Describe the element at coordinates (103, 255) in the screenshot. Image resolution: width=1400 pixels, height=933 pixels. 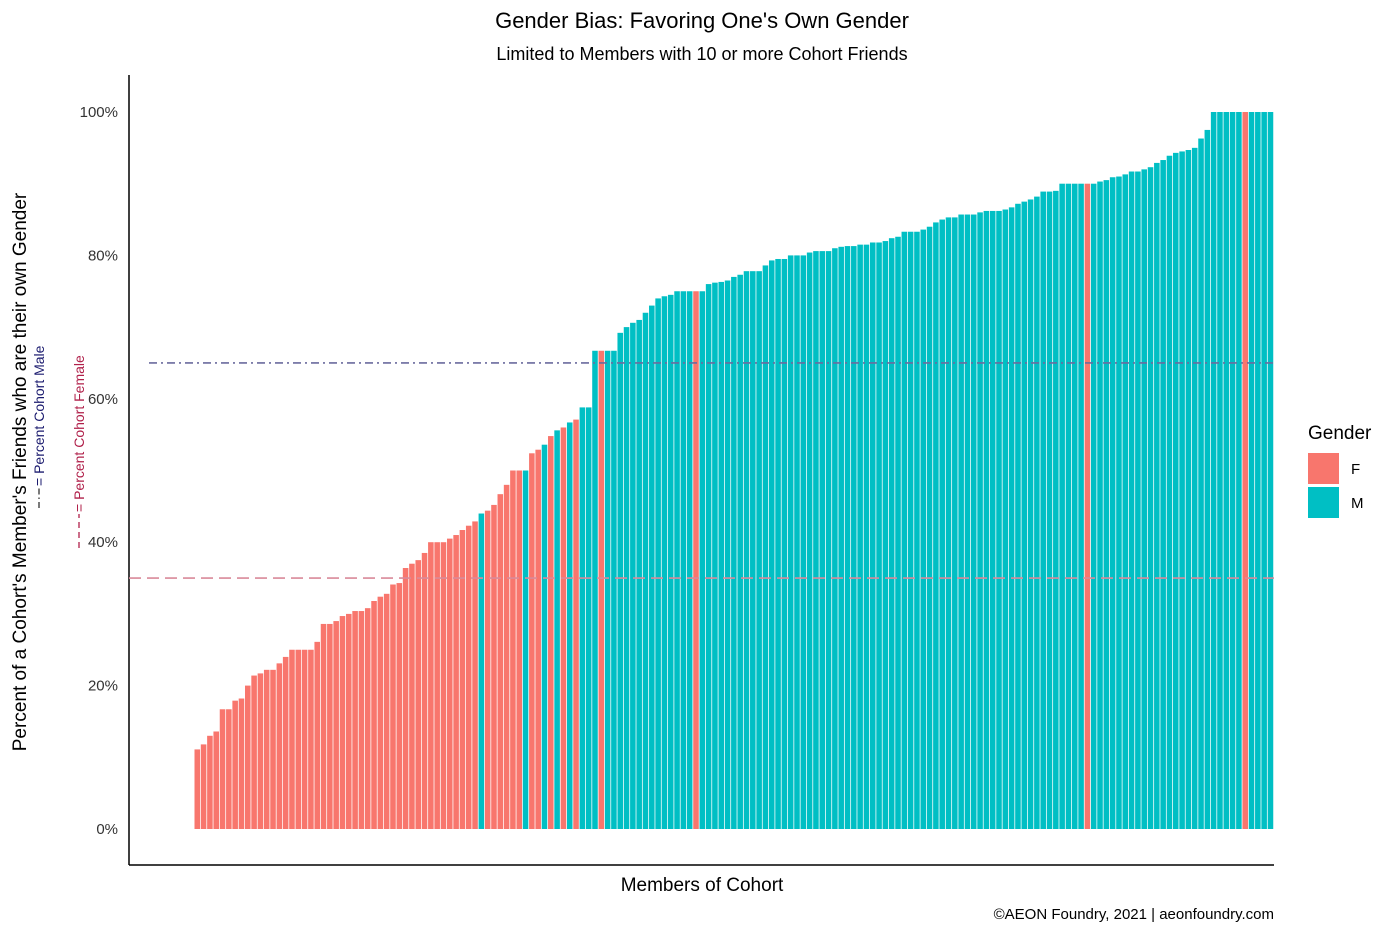
I see `y-tick-label: 80%` at that location.